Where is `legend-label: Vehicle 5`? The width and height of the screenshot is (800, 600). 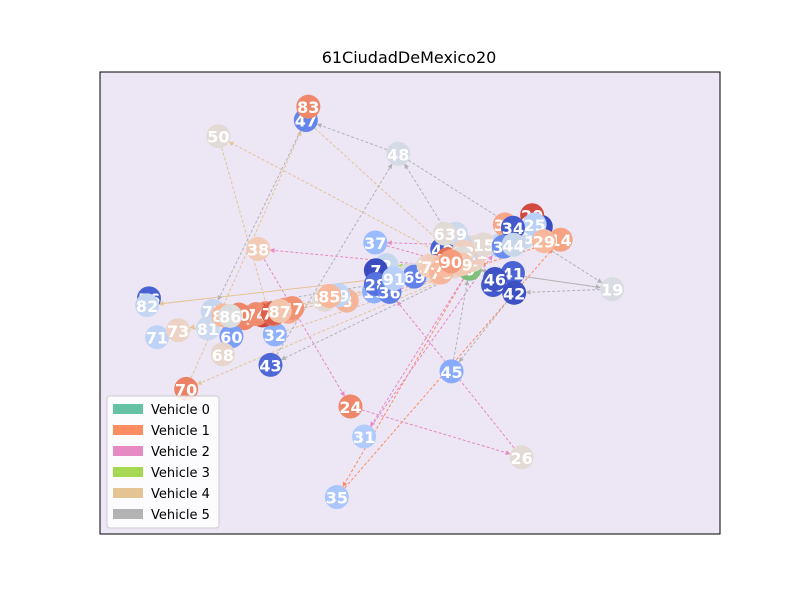
legend-label: Vehicle 5 is located at coordinates (180, 515).